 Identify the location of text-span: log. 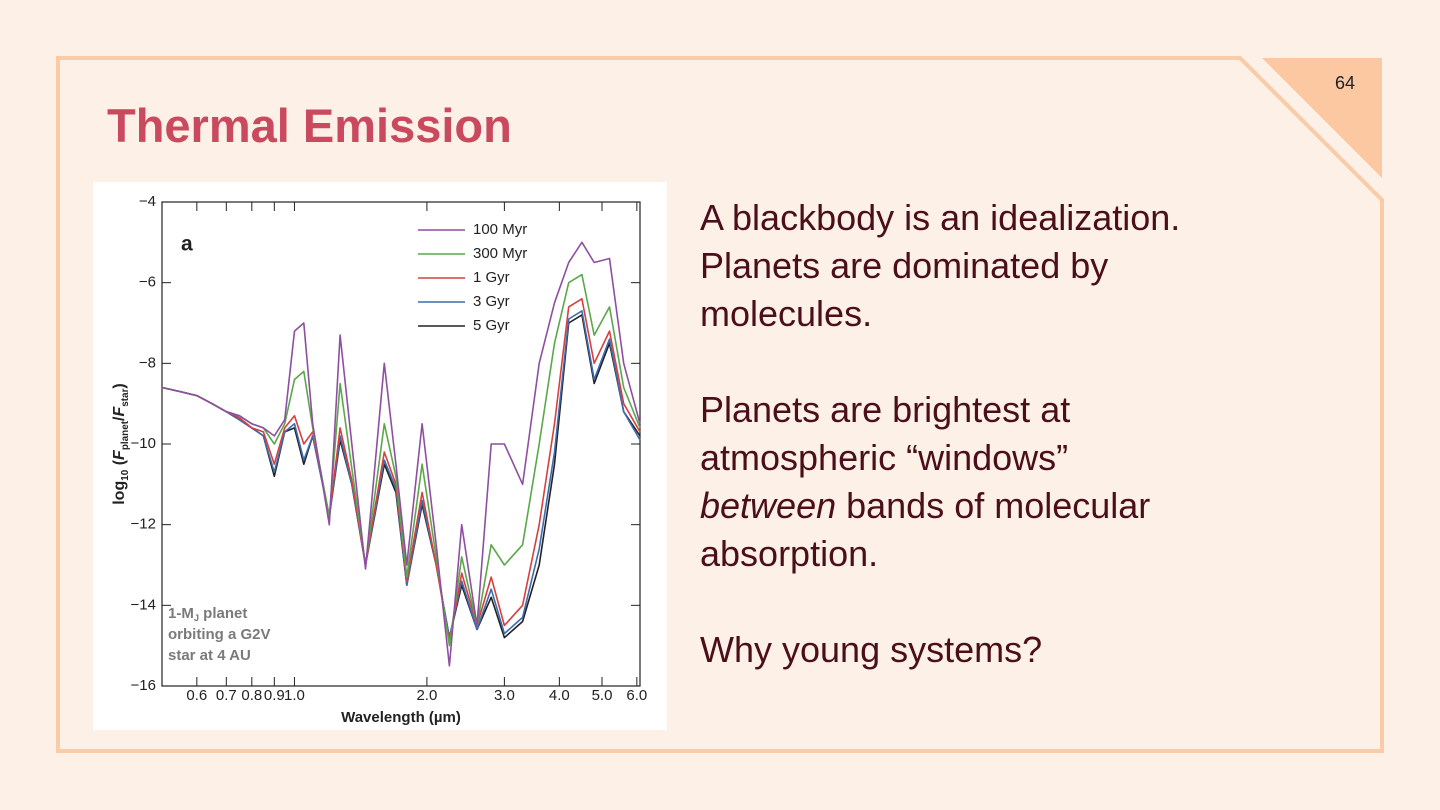
(119, 493).